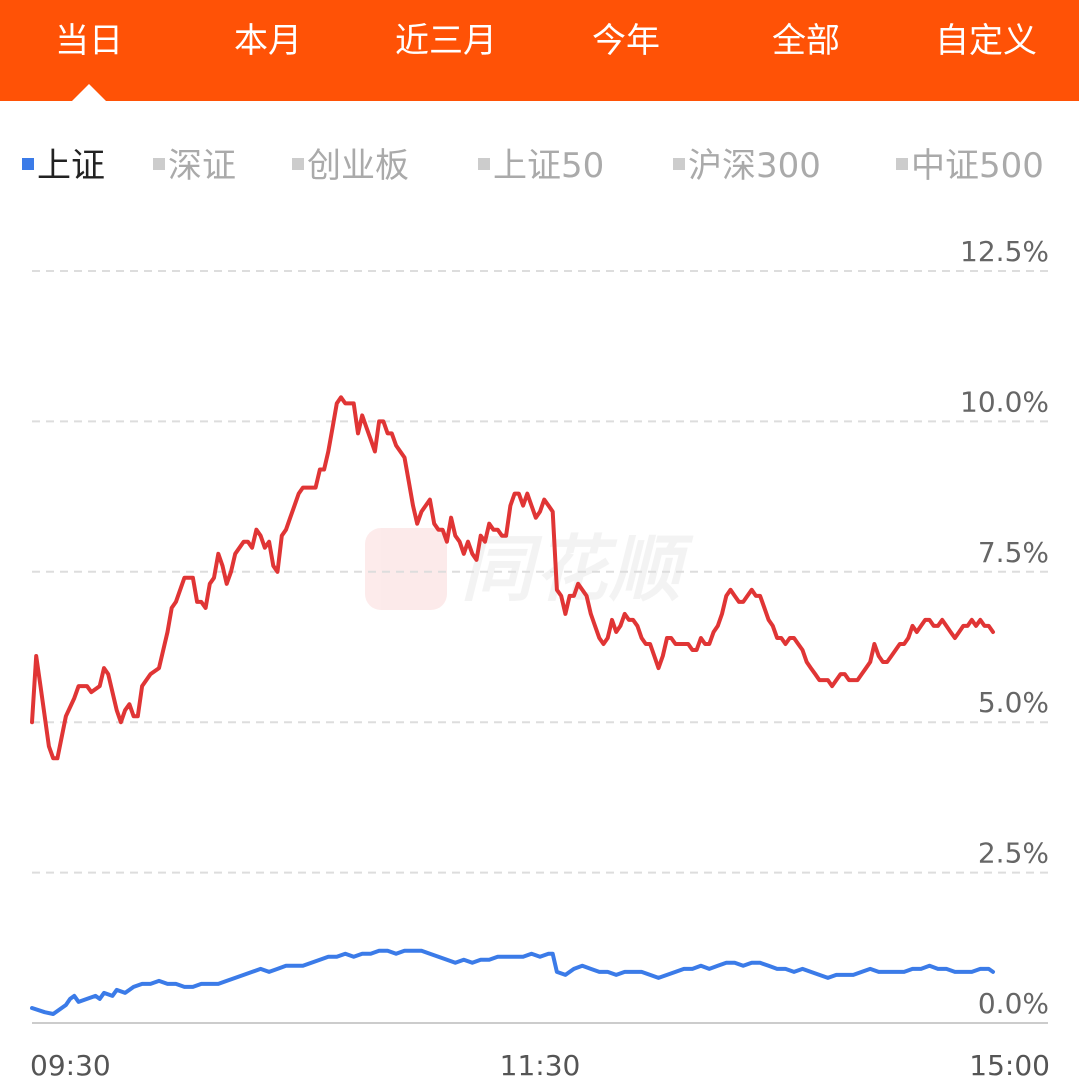  What do you see at coordinates (1013, 552) in the screenshot?
I see `y-tick-label: 7.5%` at bounding box center [1013, 552].